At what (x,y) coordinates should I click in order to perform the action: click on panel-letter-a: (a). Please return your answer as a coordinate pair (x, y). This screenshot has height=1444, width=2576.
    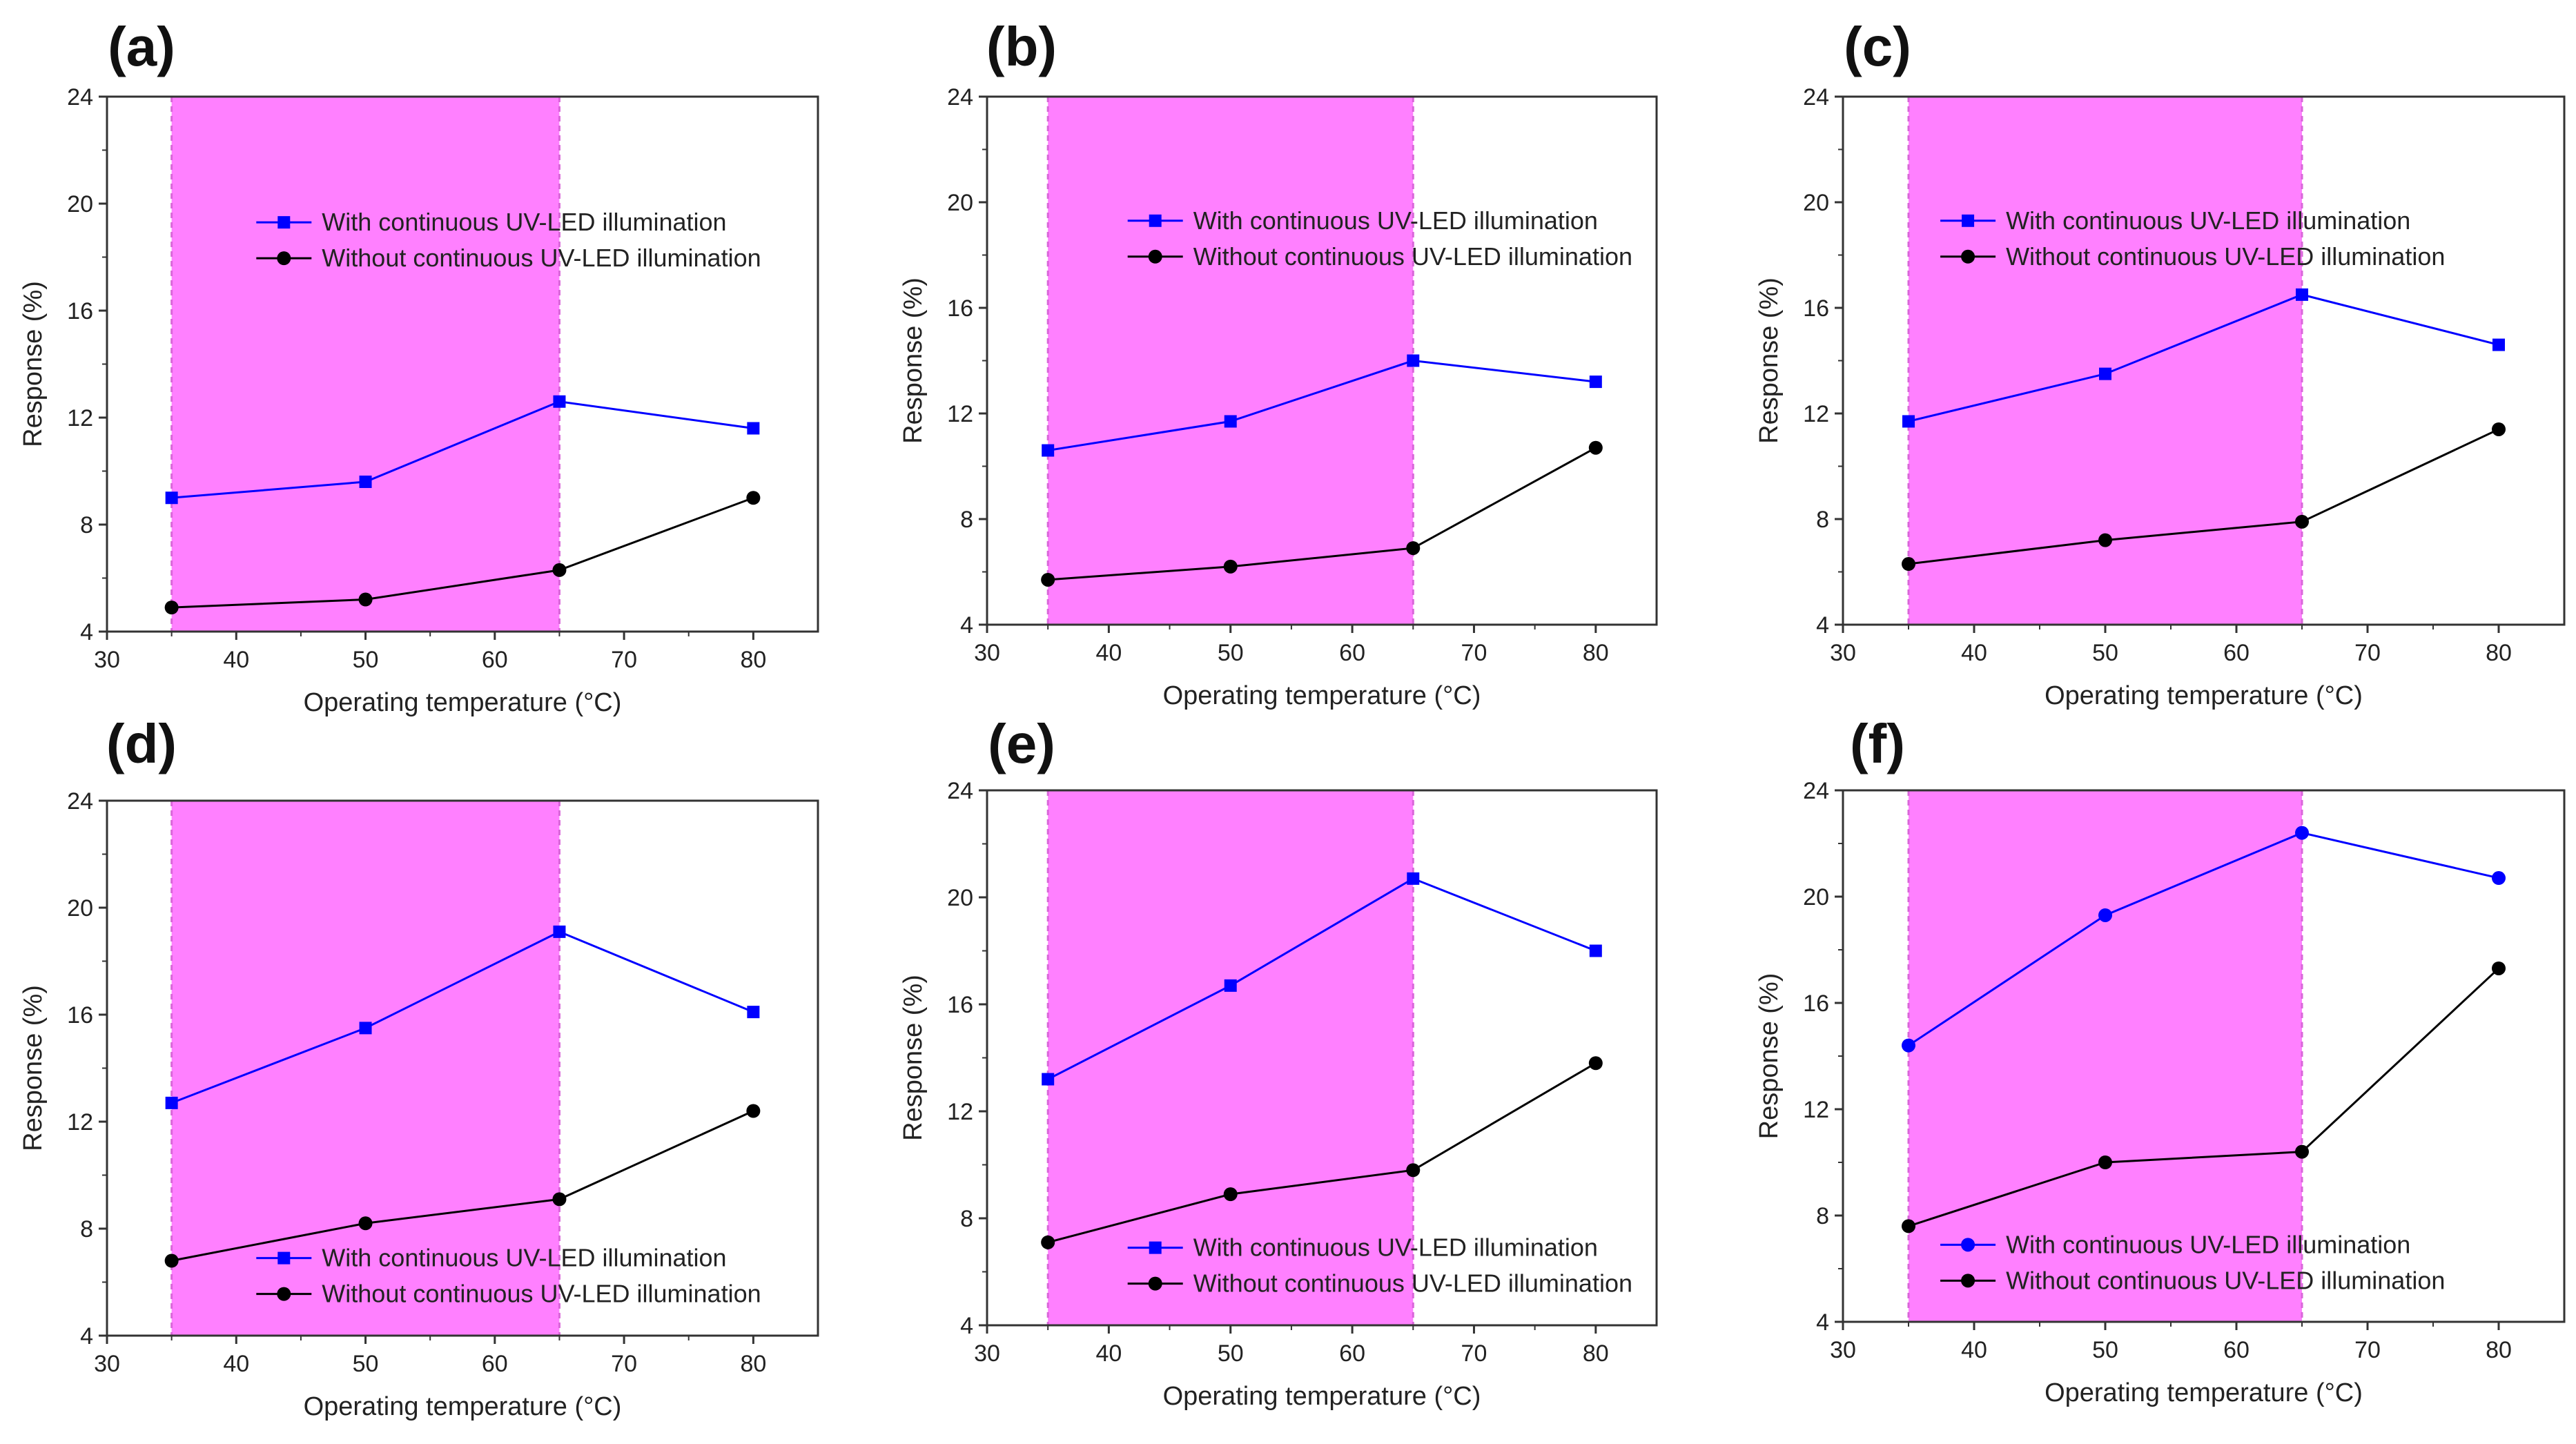
    Looking at the image, I should click on (141, 46).